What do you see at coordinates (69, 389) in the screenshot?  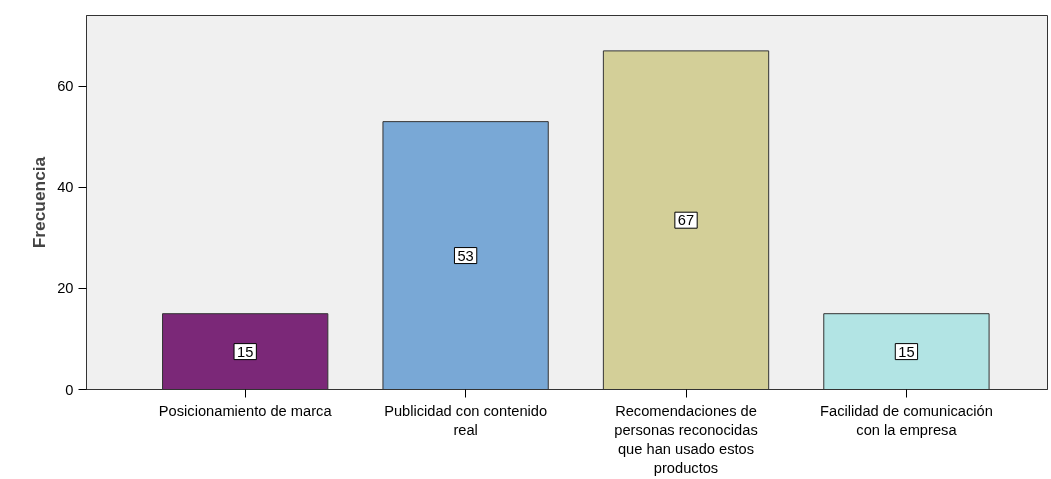 I see `y-tick-label: 0` at bounding box center [69, 389].